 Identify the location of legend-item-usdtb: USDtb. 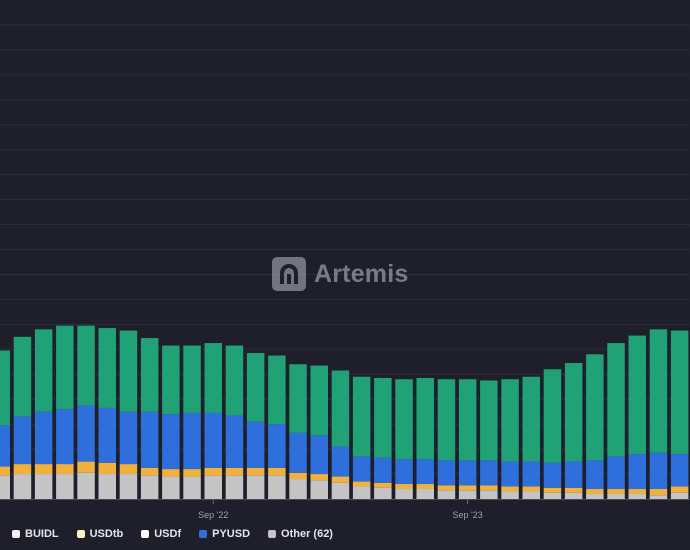
(99, 534).